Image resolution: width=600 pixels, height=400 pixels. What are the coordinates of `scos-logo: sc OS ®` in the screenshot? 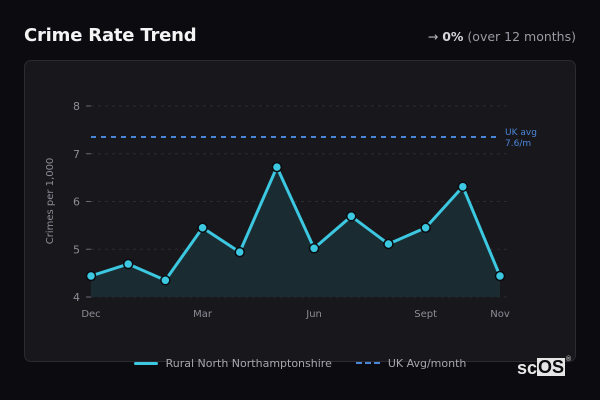 It's located at (544, 367).